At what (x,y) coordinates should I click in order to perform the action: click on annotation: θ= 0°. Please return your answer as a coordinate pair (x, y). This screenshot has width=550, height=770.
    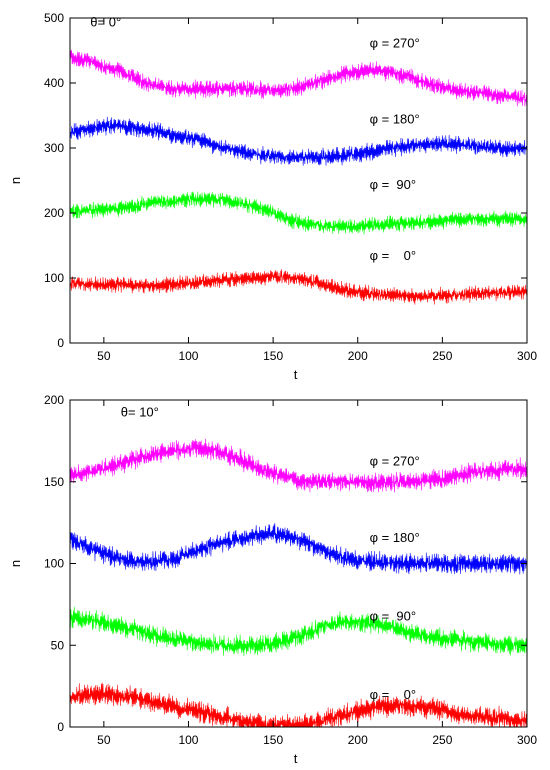
    Looking at the image, I should click on (105, 21).